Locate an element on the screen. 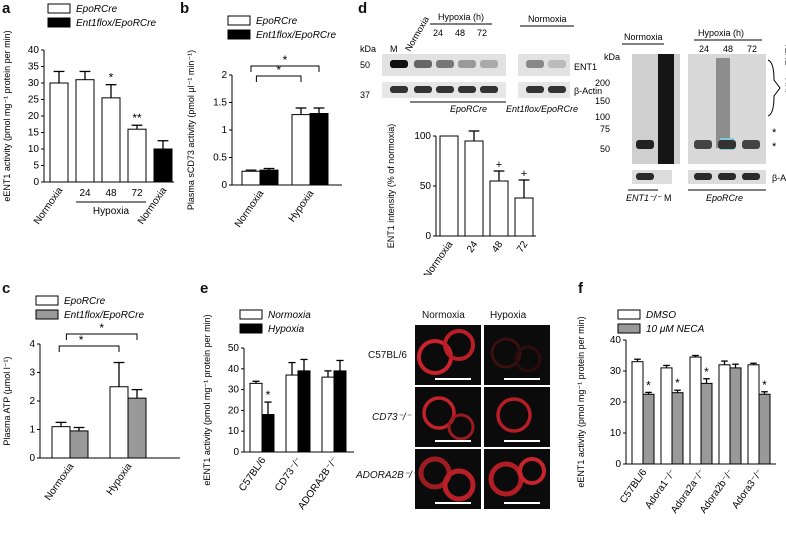 Image resolution: width=786 pixels, height=538 pixels. panel-letter-d: d is located at coordinates (363, 8).